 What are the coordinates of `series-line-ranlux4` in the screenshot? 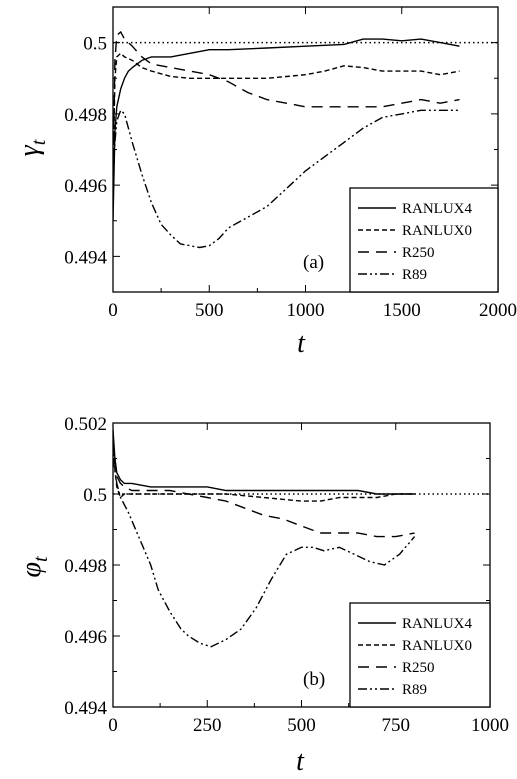 It's located at (264, 462).